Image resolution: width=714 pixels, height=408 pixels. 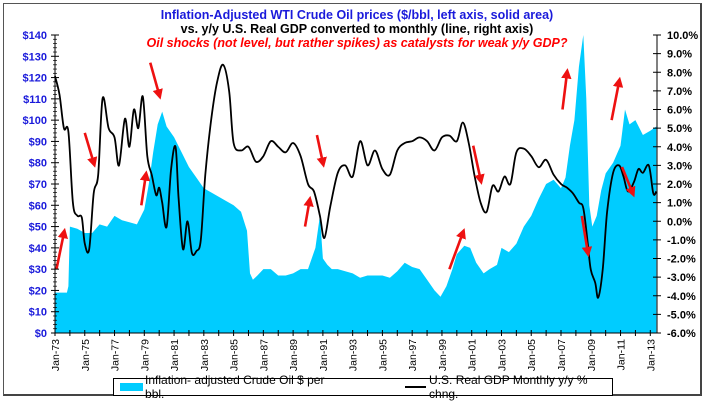 What do you see at coordinates (681, 334) in the screenshot?
I see `right-tick-label: -6.0%` at bounding box center [681, 334].